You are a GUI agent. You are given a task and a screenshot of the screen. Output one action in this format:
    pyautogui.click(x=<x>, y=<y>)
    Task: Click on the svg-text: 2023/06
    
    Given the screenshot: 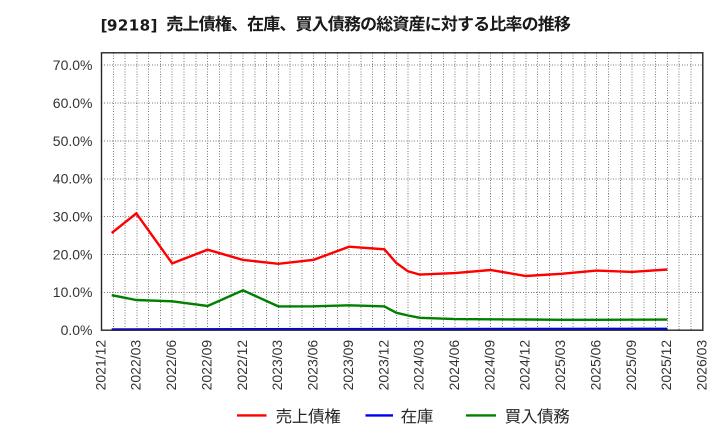 What is the action you would take?
    pyautogui.click(x=313, y=365)
    